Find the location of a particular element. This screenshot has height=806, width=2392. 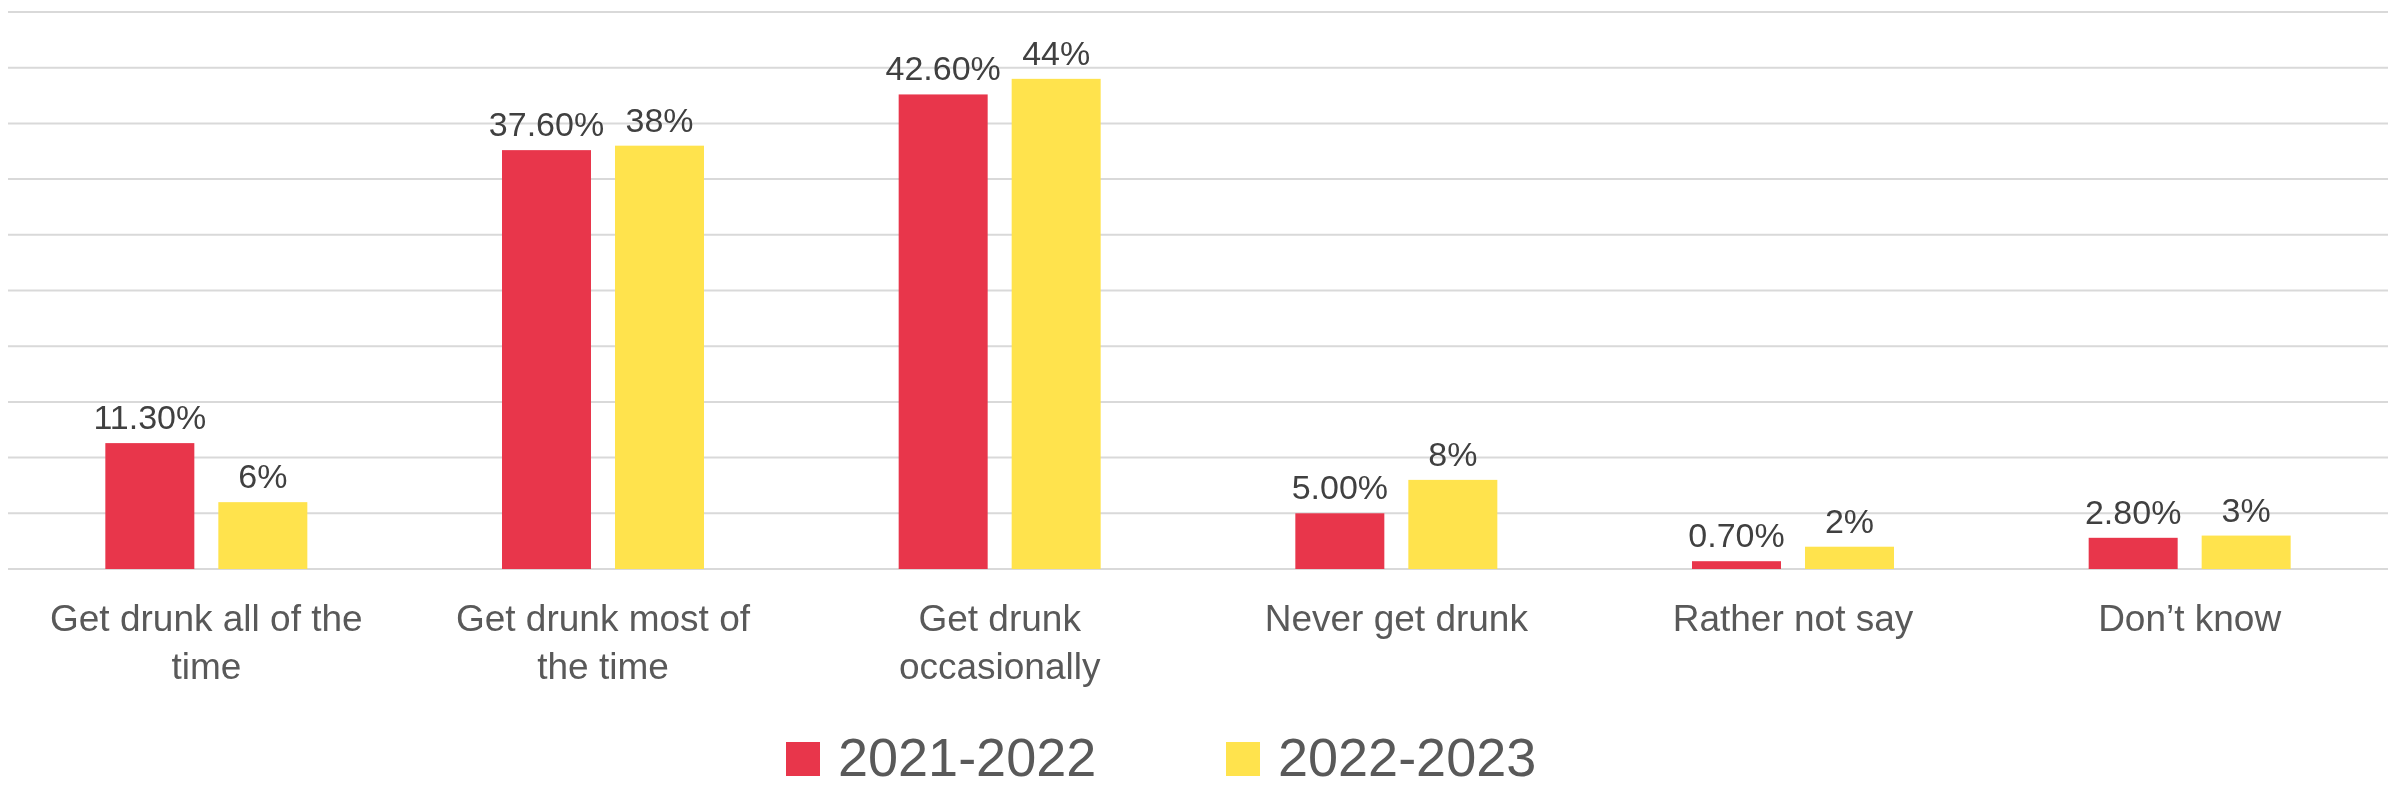

data-label: 11.30% is located at coordinates (150, 417).